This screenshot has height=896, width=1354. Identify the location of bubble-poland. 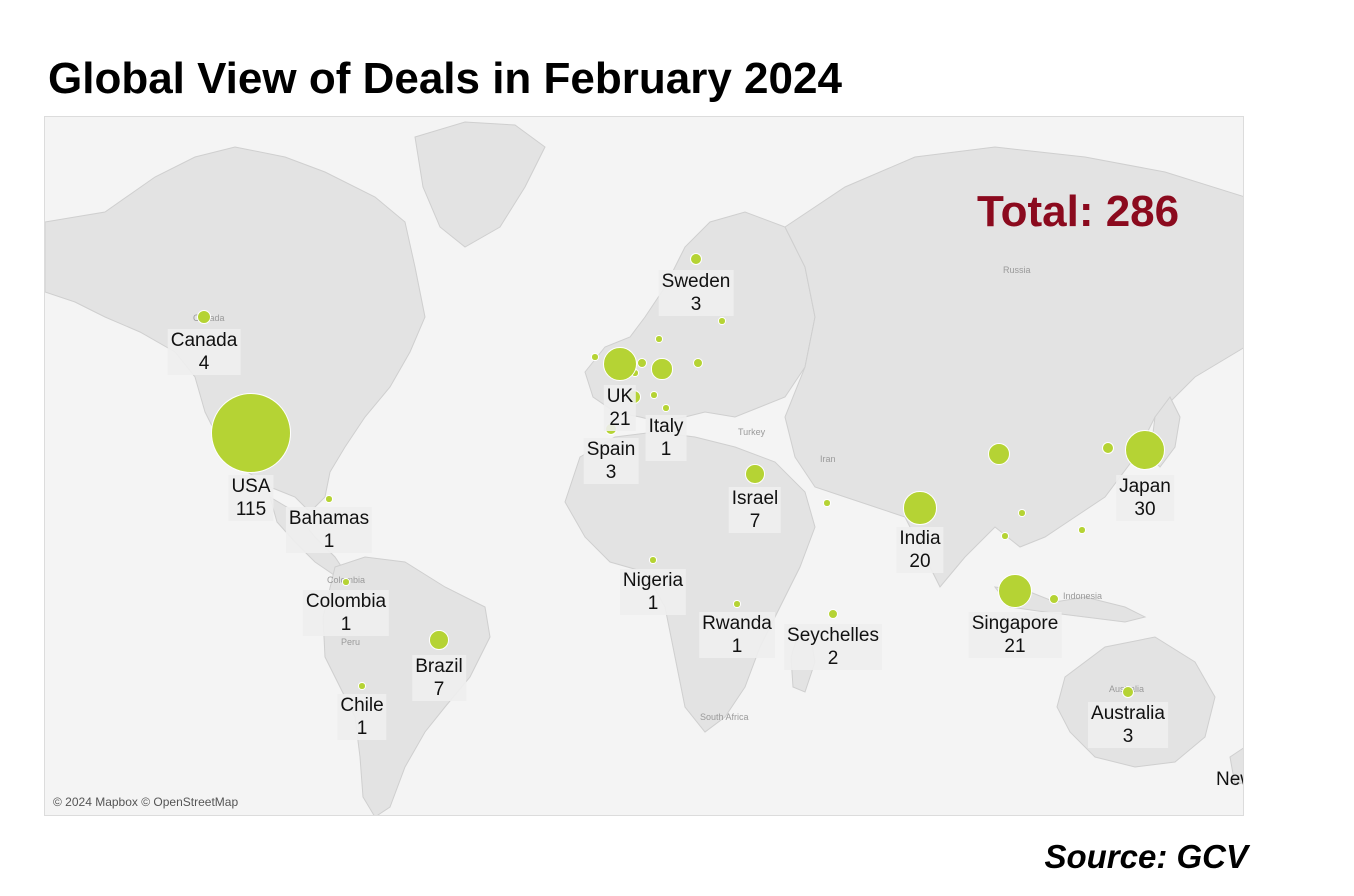
(698, 363).